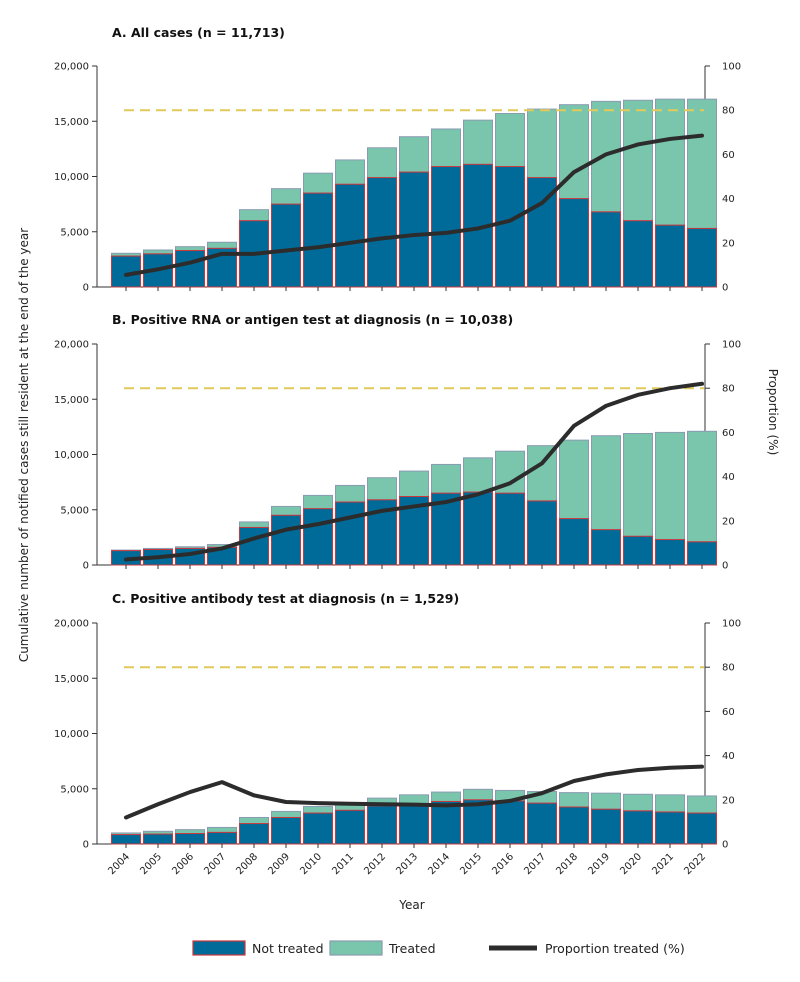 The image size is (800, 982). What do you see at coordinates (414, 229) in the screenshot?
I see `bar-not-treated-2013` at bounding box center [414, 229].